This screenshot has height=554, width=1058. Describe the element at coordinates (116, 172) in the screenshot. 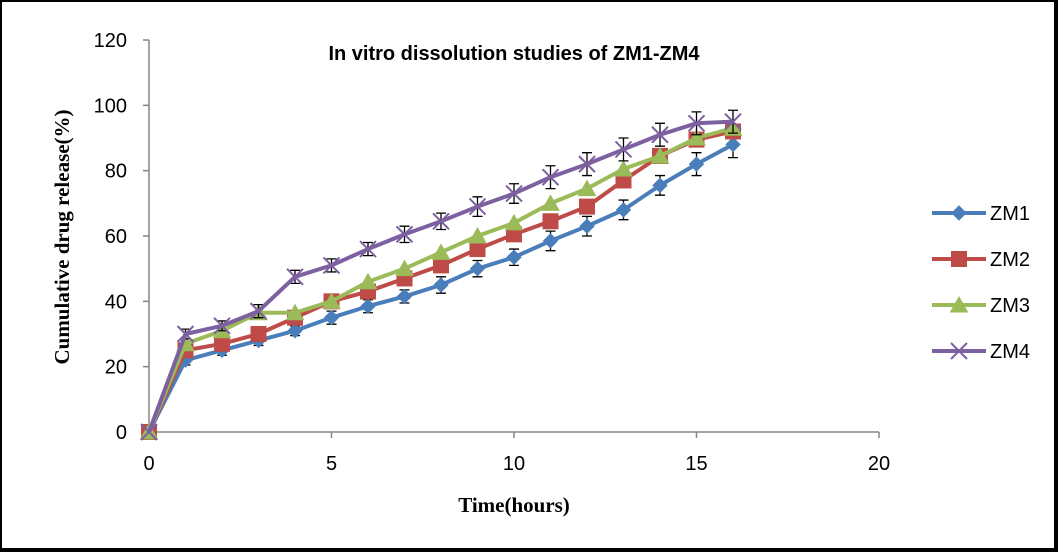

I see `y-tick-label: 80` at that location.